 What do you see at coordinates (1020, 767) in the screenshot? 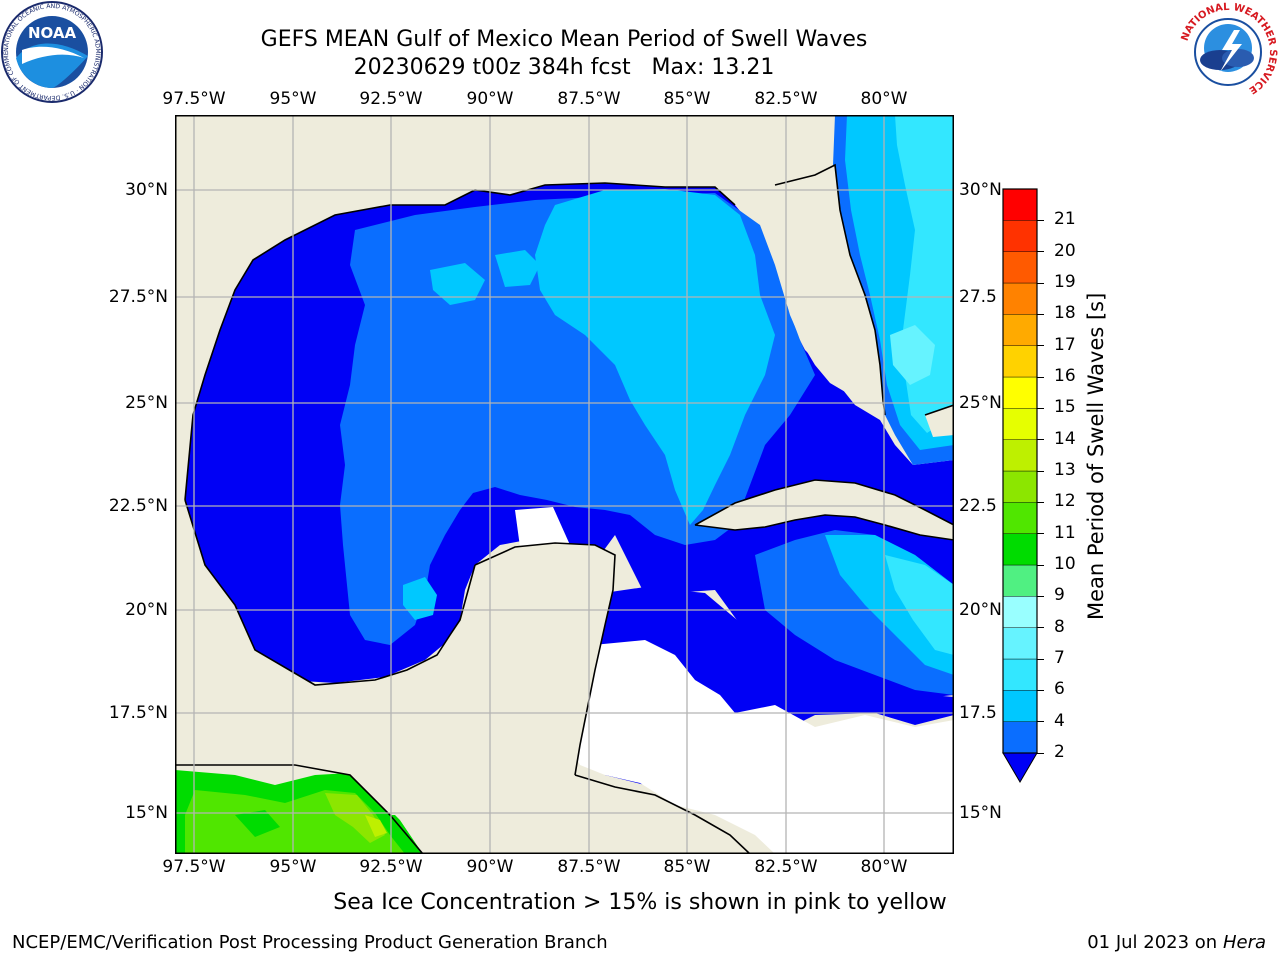
I see `colorbar-extend-arrow` at bounding box center [1020, 767].